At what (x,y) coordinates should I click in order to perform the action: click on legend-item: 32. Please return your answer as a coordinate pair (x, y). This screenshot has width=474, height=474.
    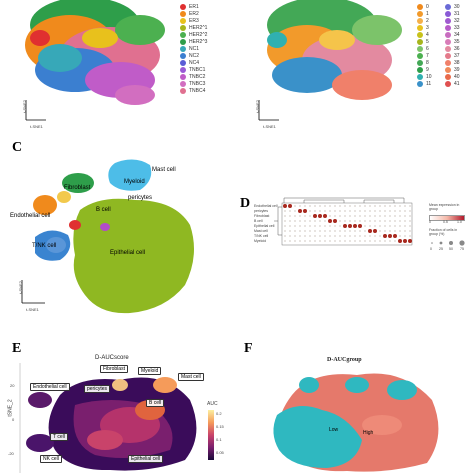
    Looking at the image, I should click on (452, 21).